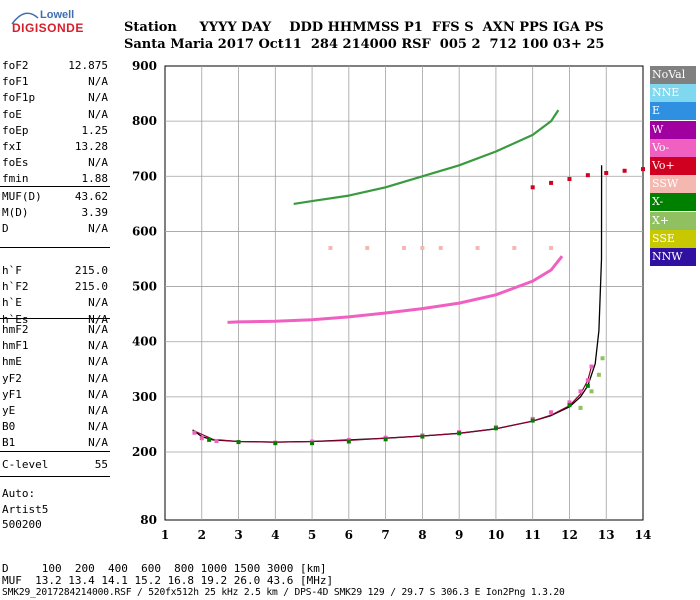 This screenshot has height=600, width=700. I want to click on param-row: B0 N/A, so click(55, 428).